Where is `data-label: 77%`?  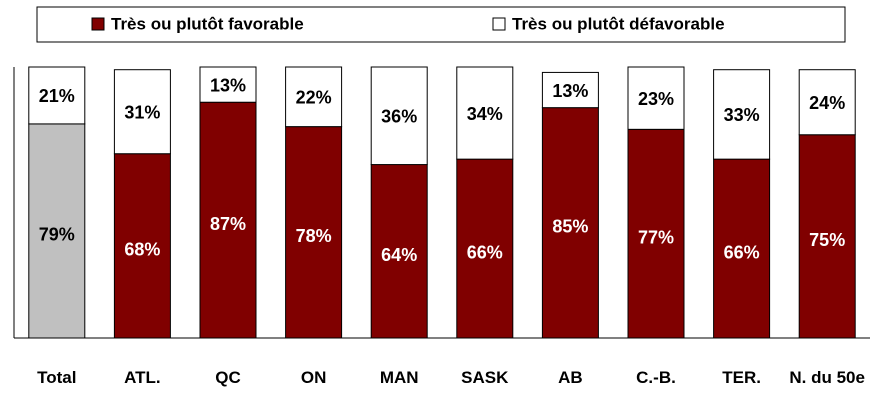 data-label: 77% is located at coordinates (656, 237).